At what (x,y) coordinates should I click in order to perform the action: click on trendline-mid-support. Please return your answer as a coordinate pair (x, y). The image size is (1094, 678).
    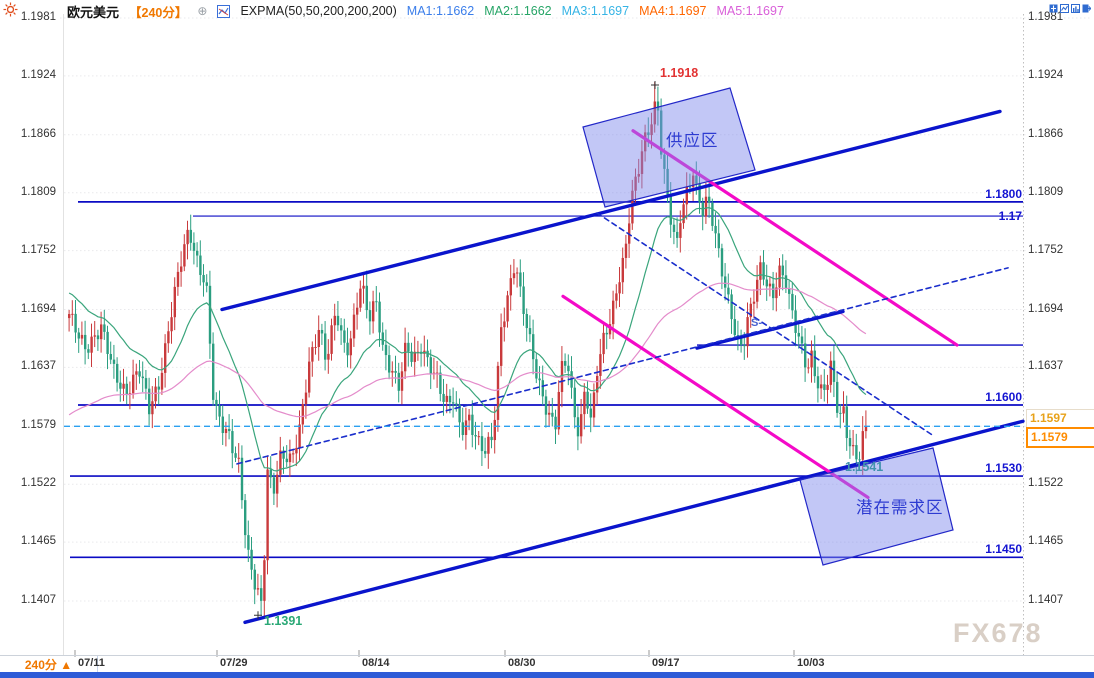
    Looking at the image, I should click on (770, 329).